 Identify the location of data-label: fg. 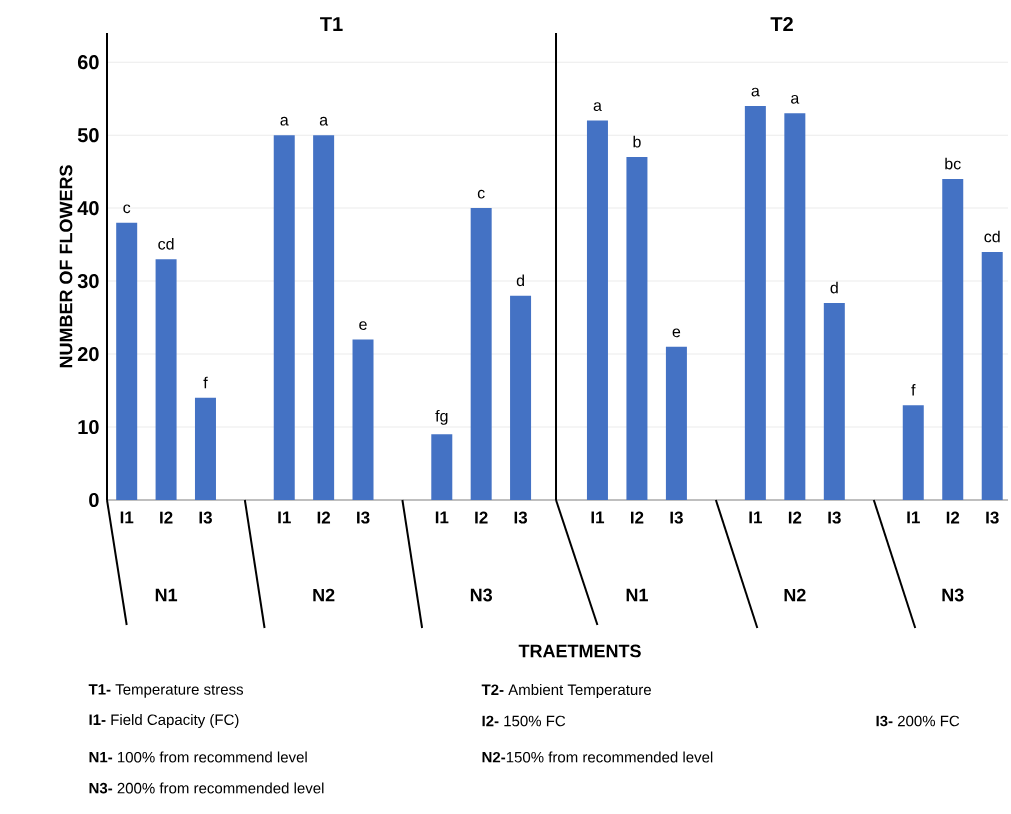
(441, 417).